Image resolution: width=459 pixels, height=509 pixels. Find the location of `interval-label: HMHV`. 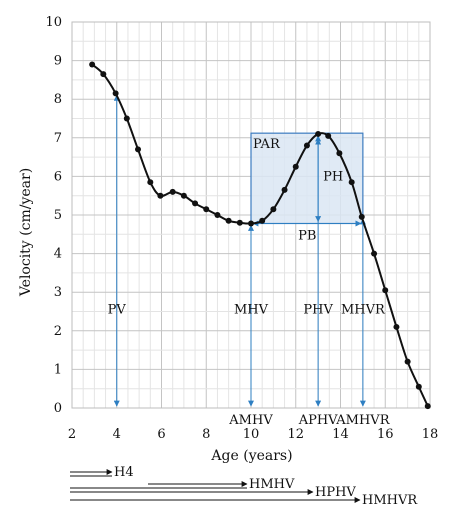

interval-label: HMHV is located at coordinates (272, 484).